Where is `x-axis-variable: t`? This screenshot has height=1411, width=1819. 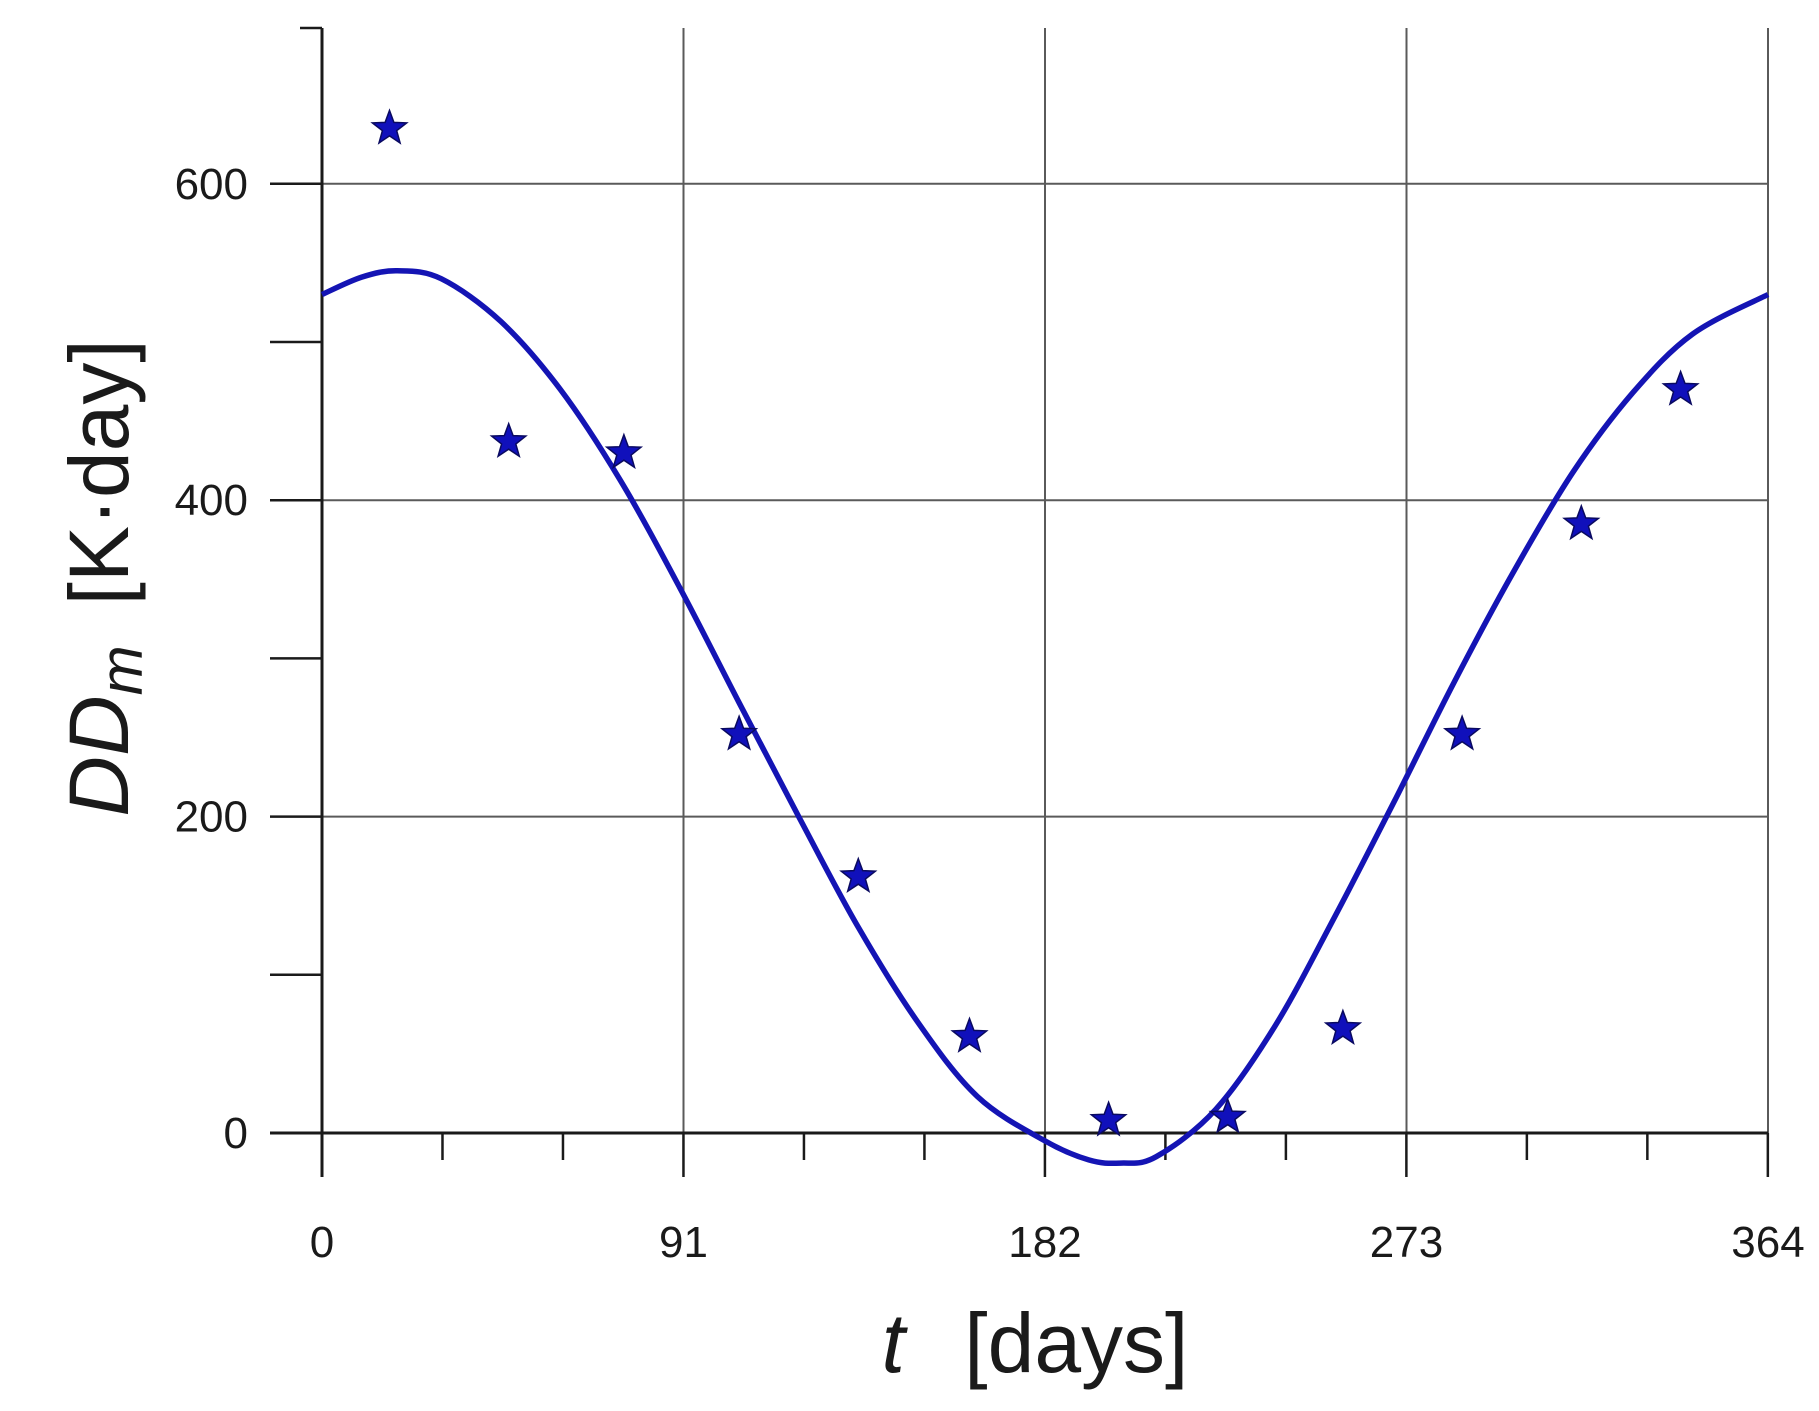 x-axis-variable: t is located at coordinates (895, 1343).